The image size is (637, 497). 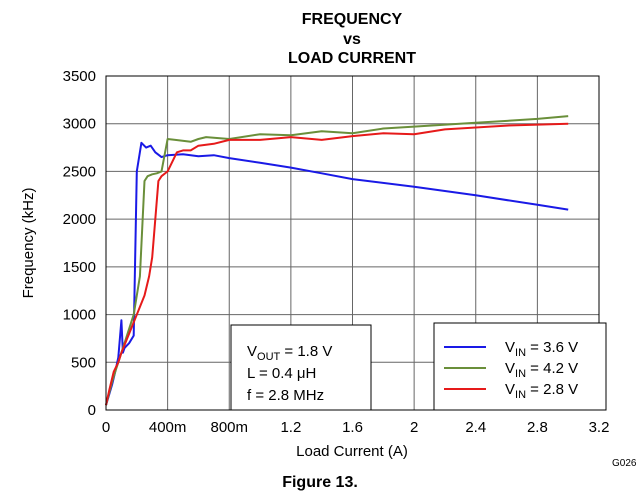 What do you see at coordinates (475, 427) in the screenshot?
I see `x-tick-label: 2.4` at bounding box center [475, 427].